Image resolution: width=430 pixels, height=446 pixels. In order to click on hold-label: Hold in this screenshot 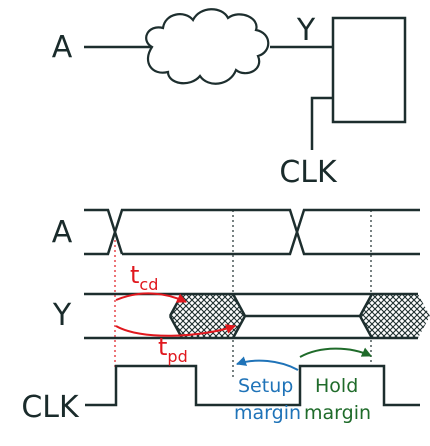, I will do `click(336, 386)`.